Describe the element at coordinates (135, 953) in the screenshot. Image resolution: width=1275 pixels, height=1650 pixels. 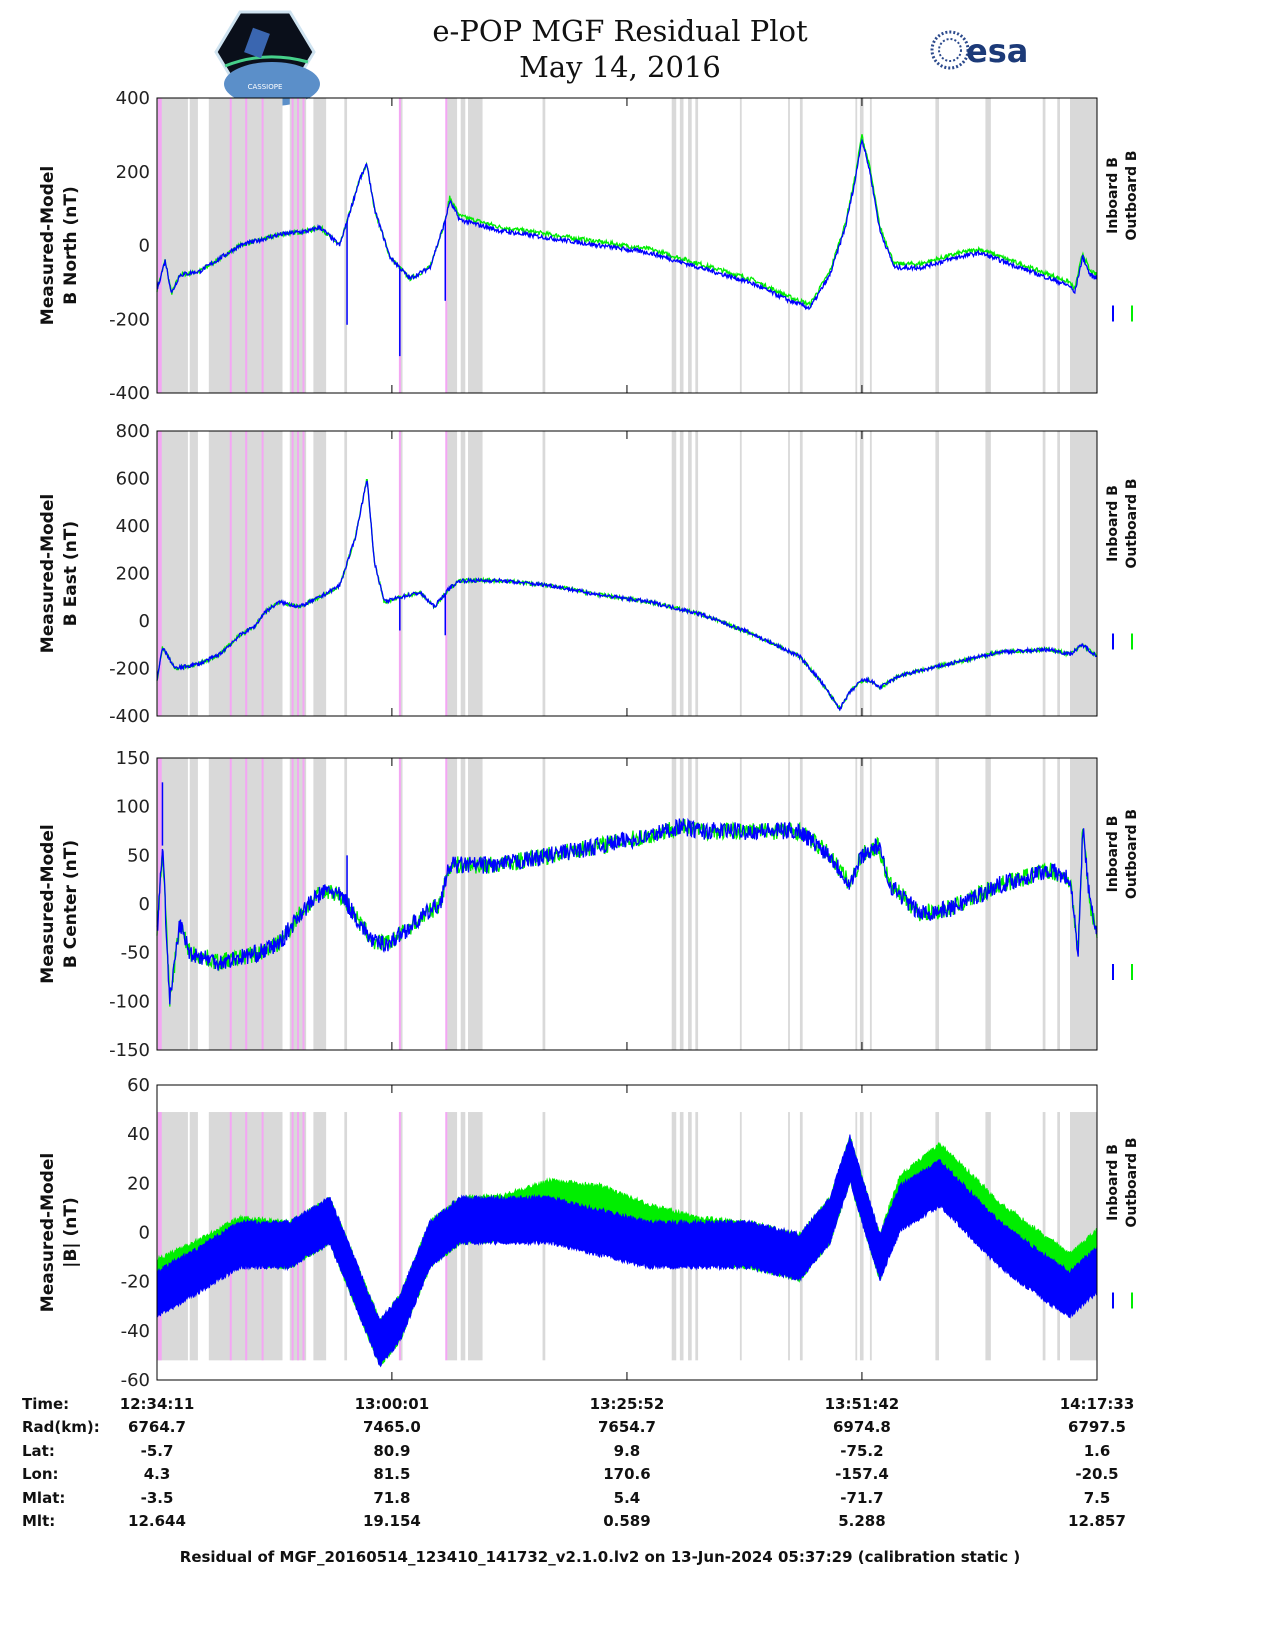
I see `y-tick-label: -50` at that location.